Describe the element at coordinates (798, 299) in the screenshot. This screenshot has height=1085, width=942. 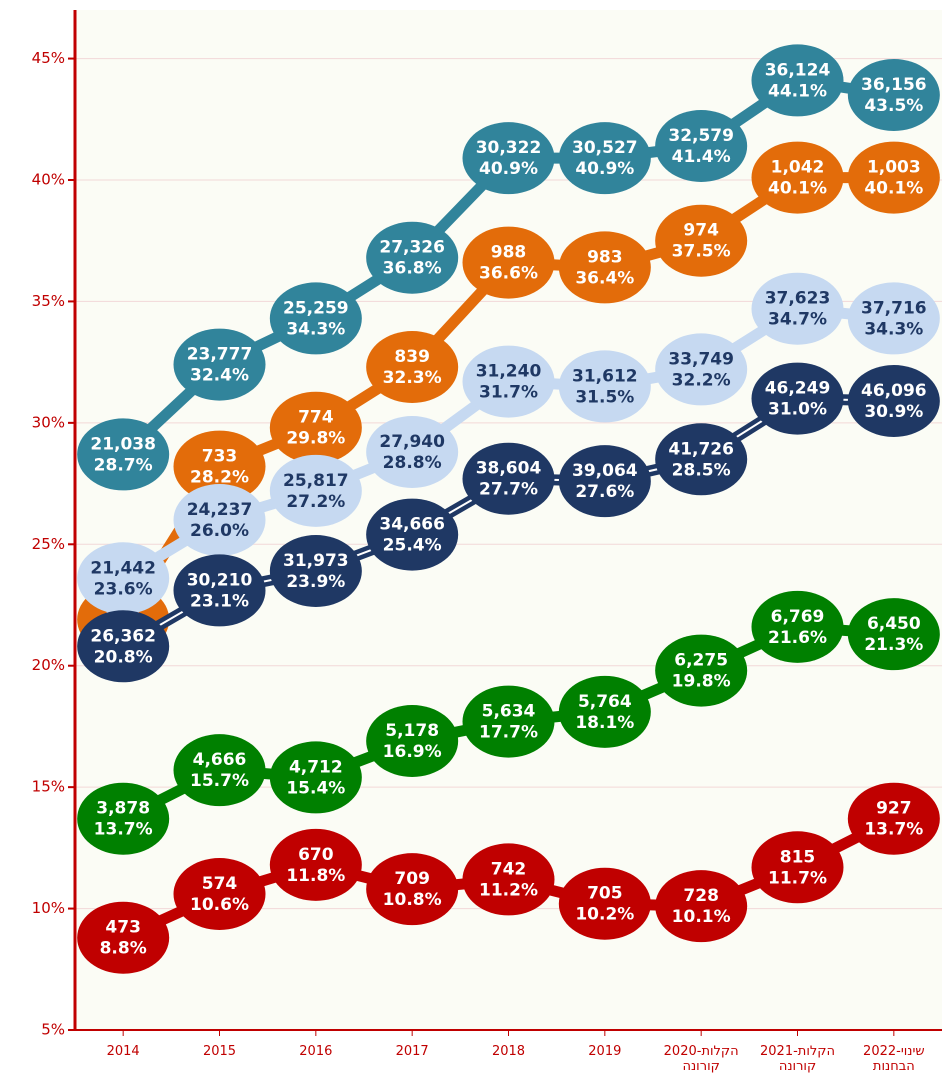
I see `count-label: 37,623` at that location.